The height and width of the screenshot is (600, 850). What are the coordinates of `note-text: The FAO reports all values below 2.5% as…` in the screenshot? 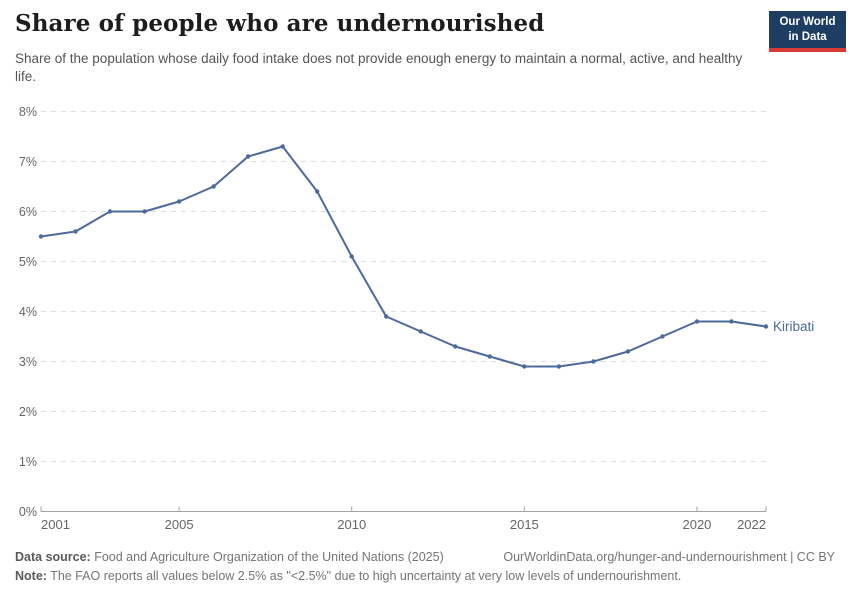 It's located at (366, 576).